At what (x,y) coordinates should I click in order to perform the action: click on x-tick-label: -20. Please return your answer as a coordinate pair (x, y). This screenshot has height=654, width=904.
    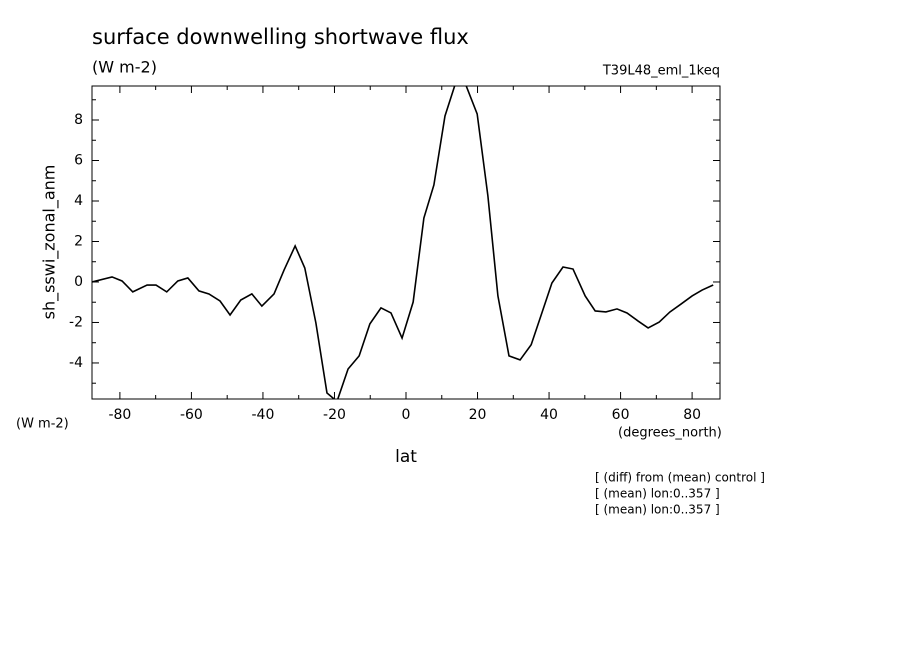
    Looking at the image, I should click on (334, 415).